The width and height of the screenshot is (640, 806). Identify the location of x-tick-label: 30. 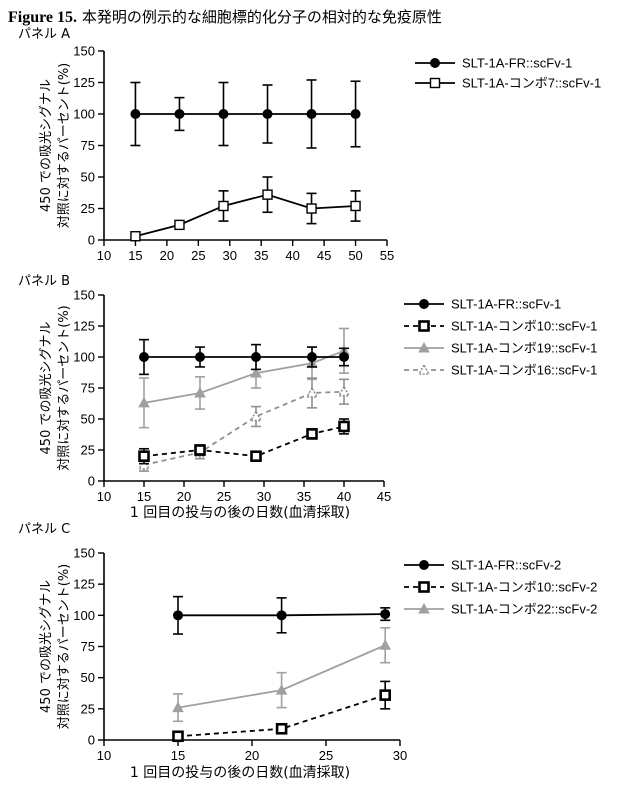
(264, 496).